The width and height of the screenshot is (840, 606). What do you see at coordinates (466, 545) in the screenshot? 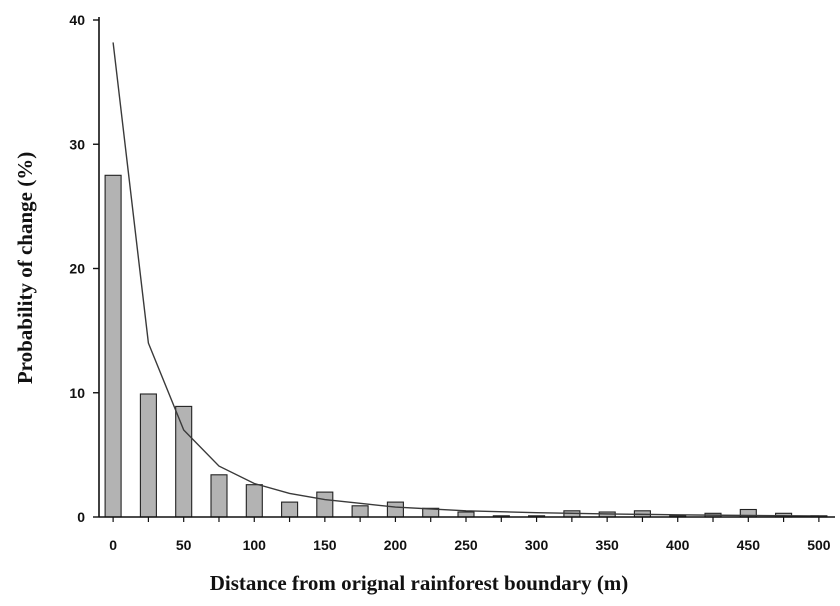
I see `x-tick-label: 250` at bounding box center [466, 545].